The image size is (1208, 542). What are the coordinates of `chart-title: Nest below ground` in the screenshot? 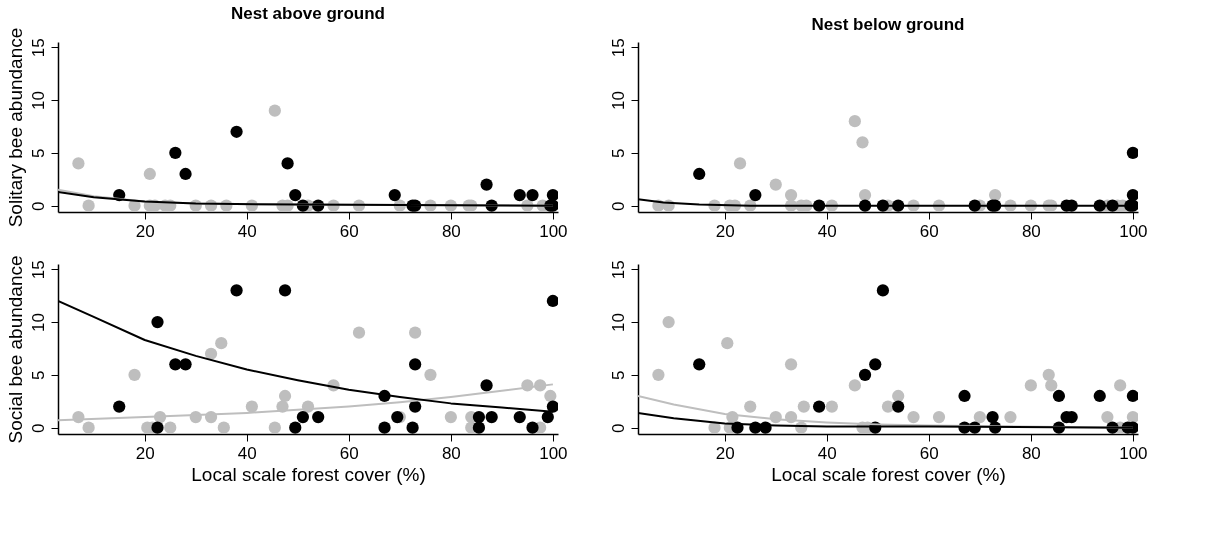 It's located at (888, 24).